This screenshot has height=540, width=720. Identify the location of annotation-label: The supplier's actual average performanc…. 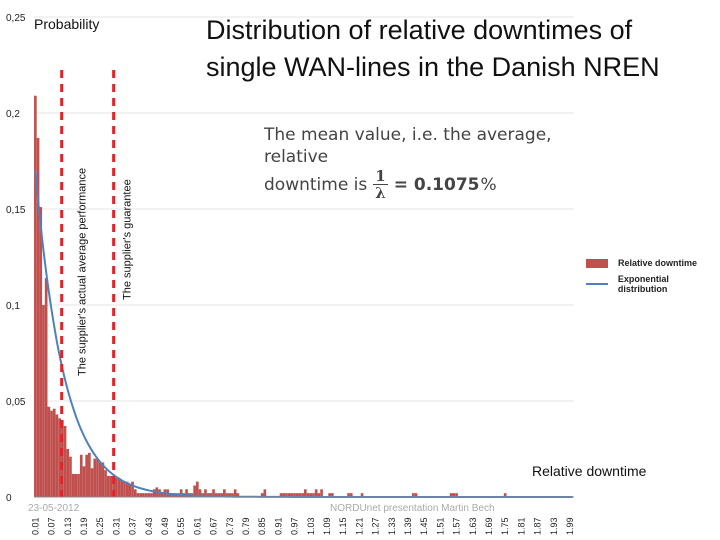
(83, 272).